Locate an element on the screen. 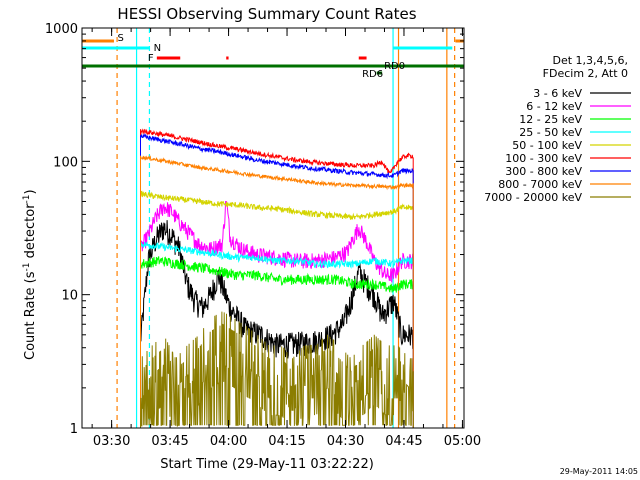 Image resolution: width=640 pixels, height=480 pixels. flag-label-f: F is located at coordinates (151, 58).